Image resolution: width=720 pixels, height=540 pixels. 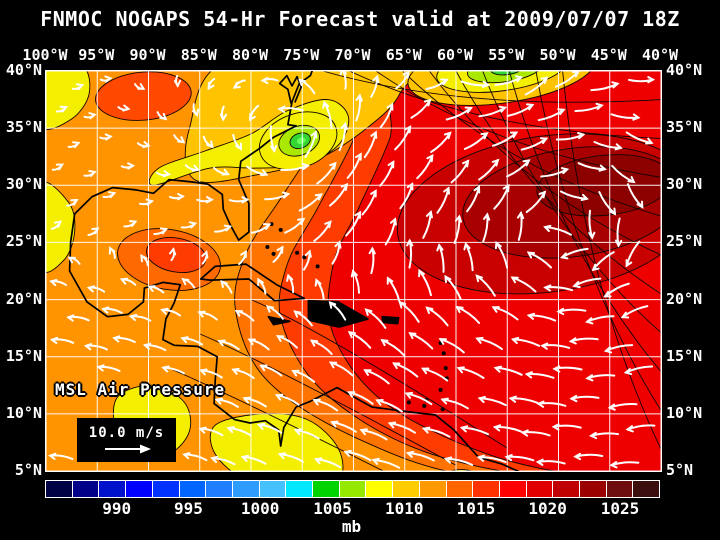 I want to click on lon-tick-label: 40°W, so click(x=660, y=55).